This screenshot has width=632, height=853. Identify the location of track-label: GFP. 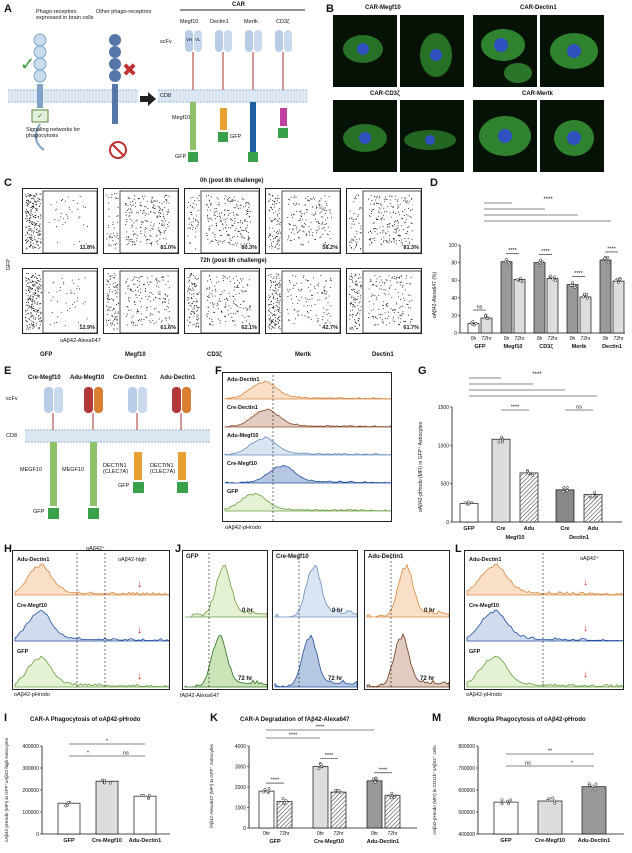
(475, 652).